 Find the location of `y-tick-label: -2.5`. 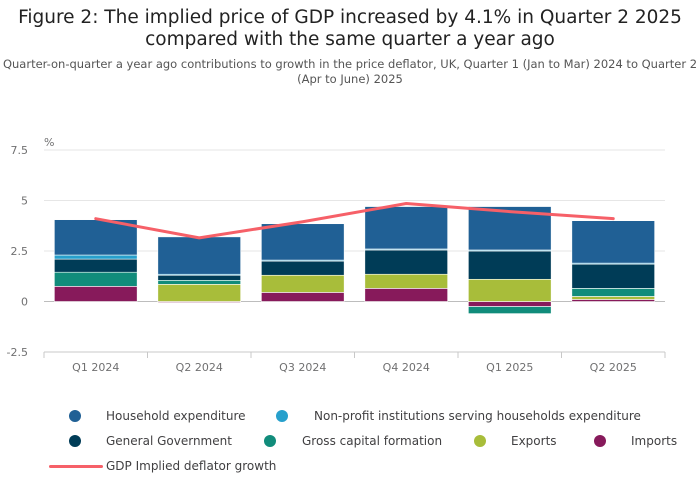

y-tick-label: -2.5 is located at coordinates (17, 352).